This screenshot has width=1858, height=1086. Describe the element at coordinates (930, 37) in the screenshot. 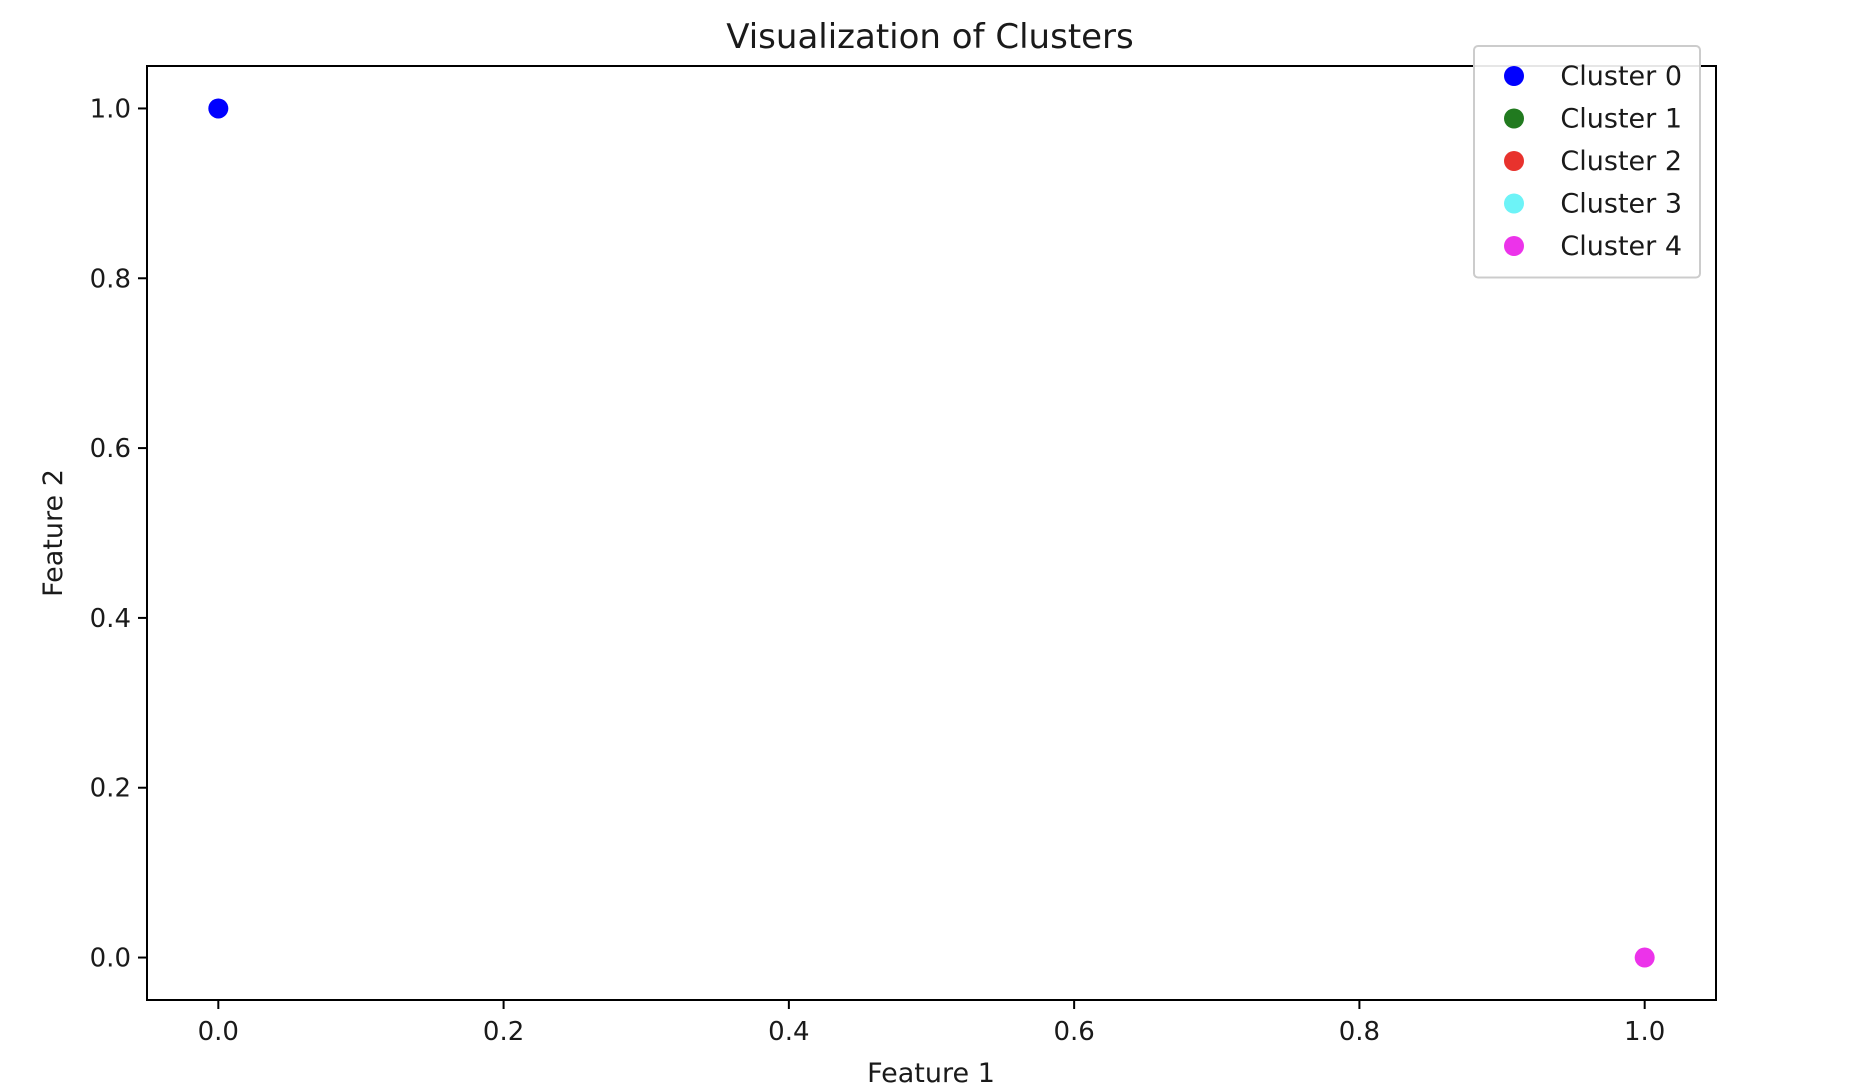

I see `chart-title: Visualization of Clusters` at that location.